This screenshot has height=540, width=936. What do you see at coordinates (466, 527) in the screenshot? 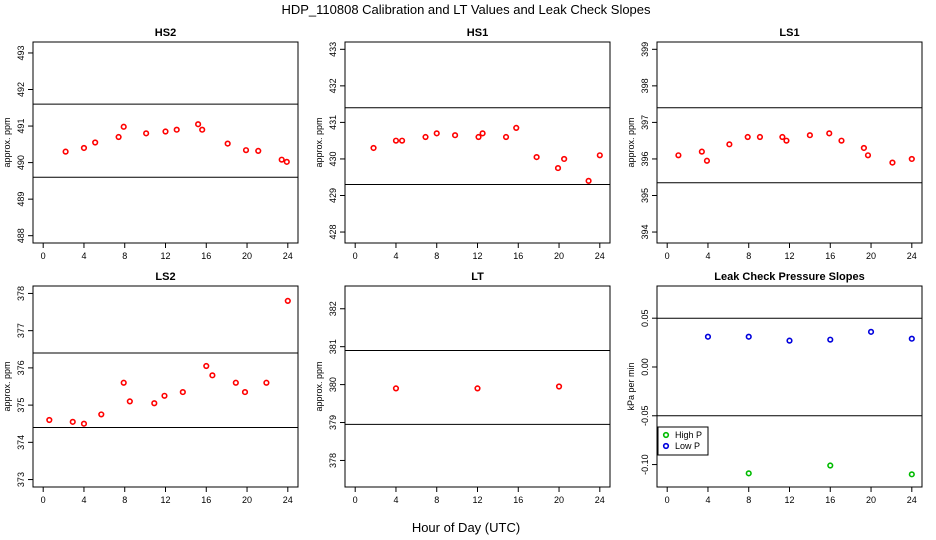
I see `x-axis-title: Hour of Day (UTC)` at bounding box center [466, 527].